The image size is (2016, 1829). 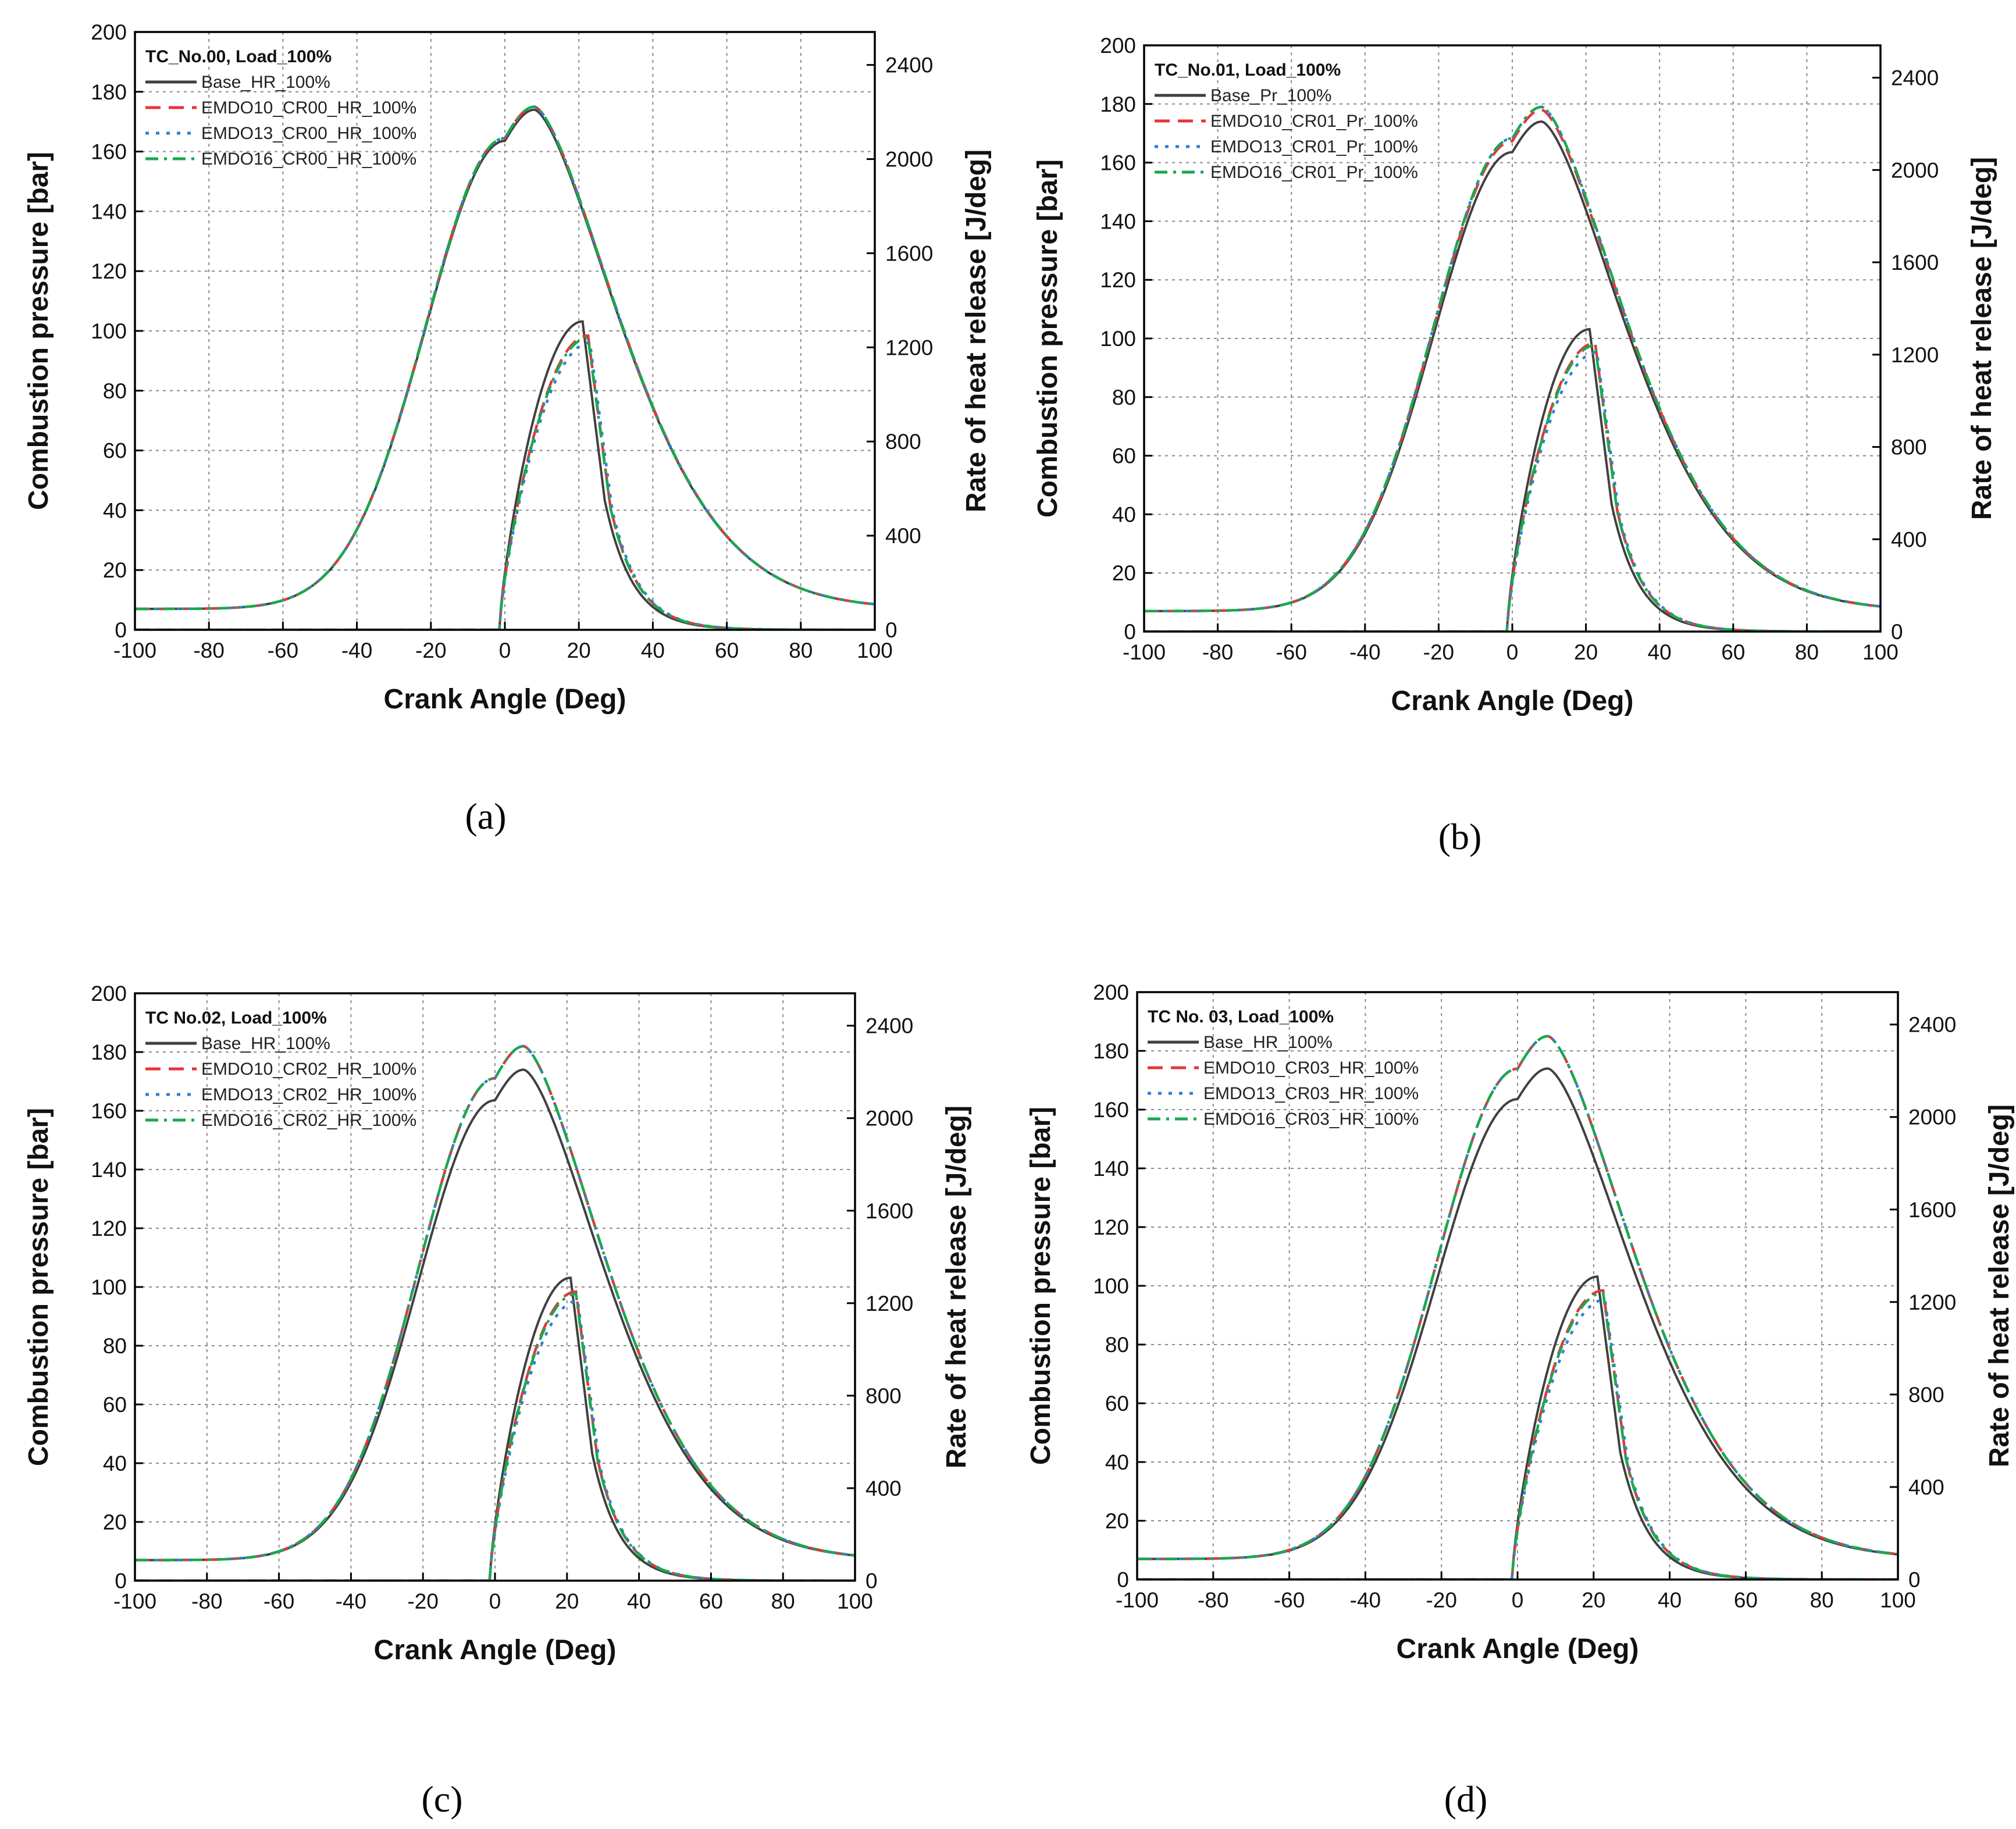 What do you see at coordinates (1144, 652) in the screenshot?
I see `x-tick-label: -100` at bounding box center [1144, 652].